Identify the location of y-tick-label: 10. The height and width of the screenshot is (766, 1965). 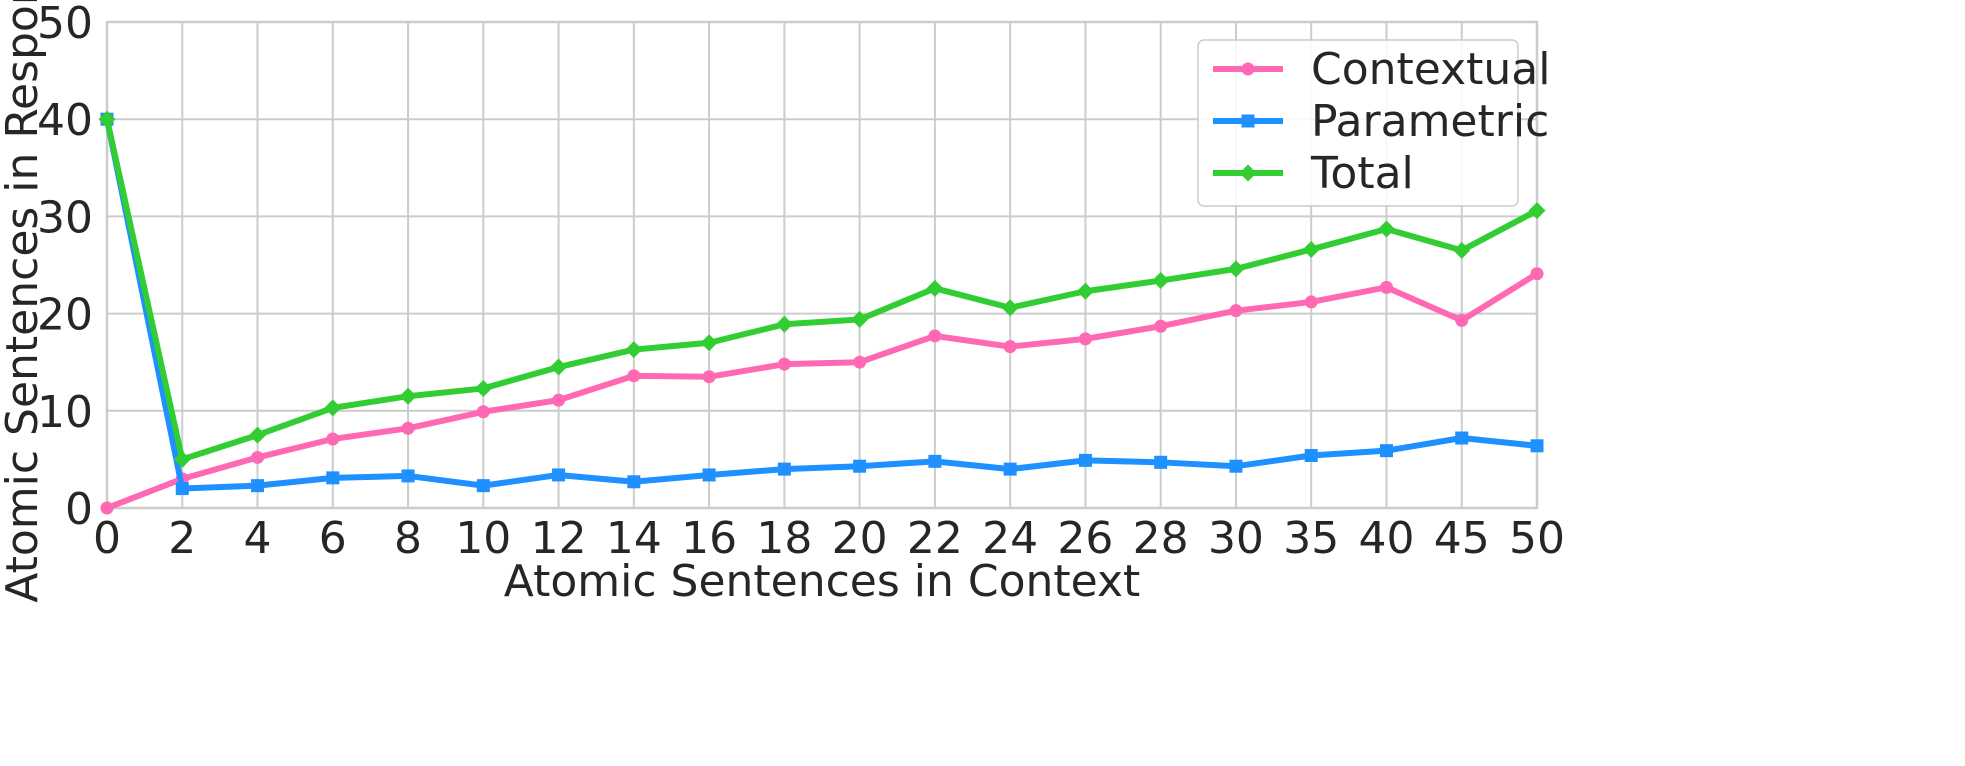
(65, 412).